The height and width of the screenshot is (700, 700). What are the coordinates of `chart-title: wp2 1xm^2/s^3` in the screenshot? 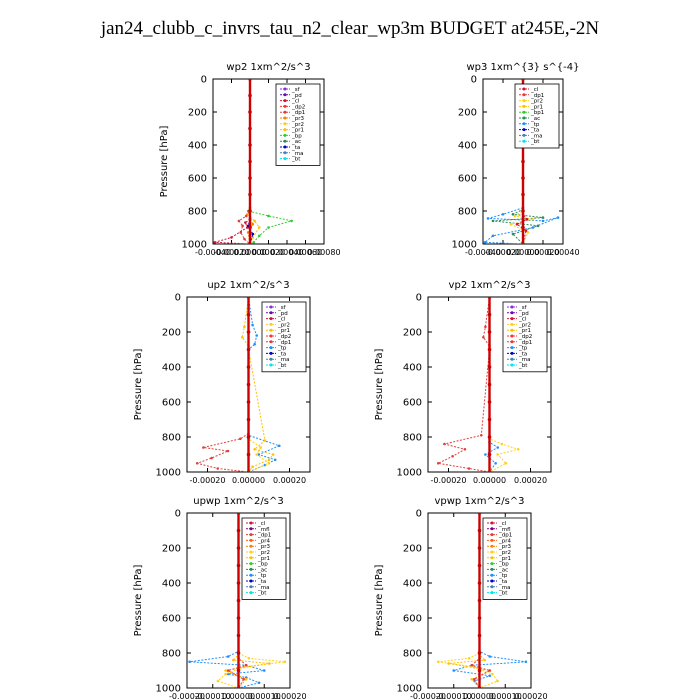 It's located at (268, 67).